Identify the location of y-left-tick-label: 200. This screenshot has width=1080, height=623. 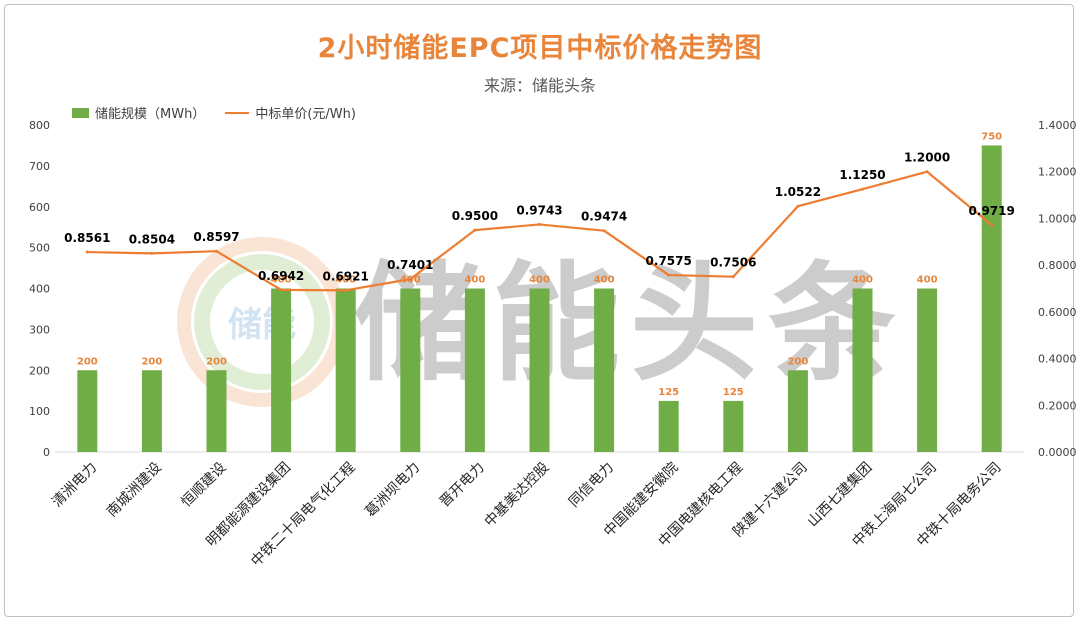
(39, 370).